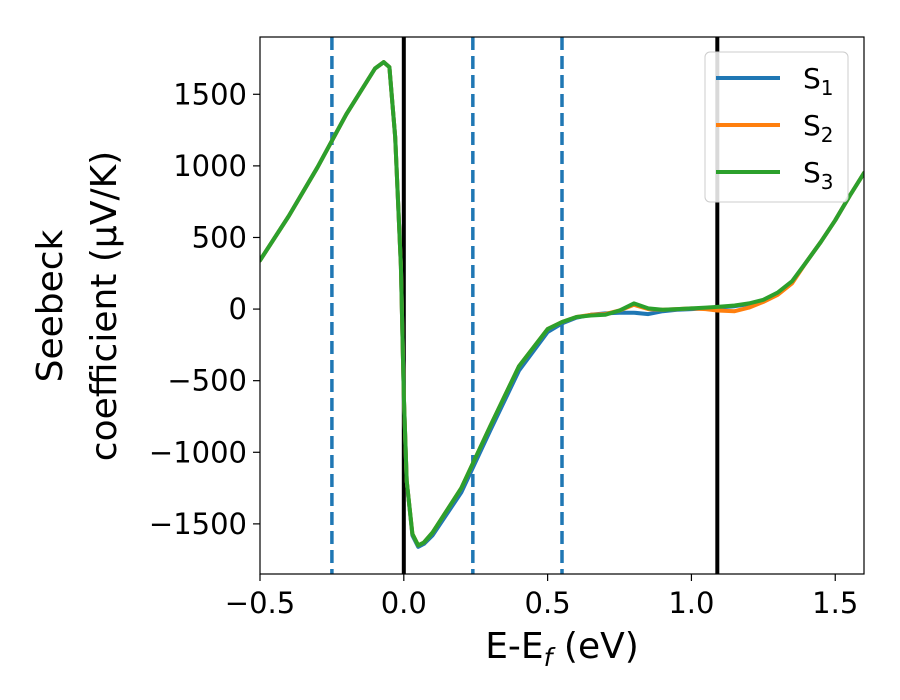 This screenshot has height=700, width=900. I want to click on y-axis: −1500 −1000 −500 0 500 1000 1500, so click(204, 309).